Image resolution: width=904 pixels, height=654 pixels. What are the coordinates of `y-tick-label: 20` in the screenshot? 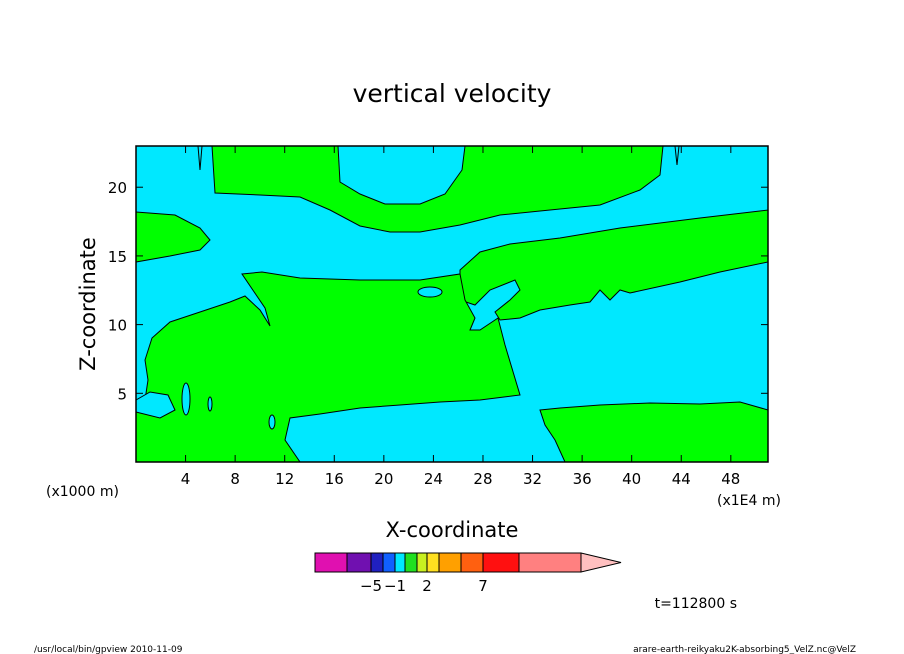 It's located at (117, 188).